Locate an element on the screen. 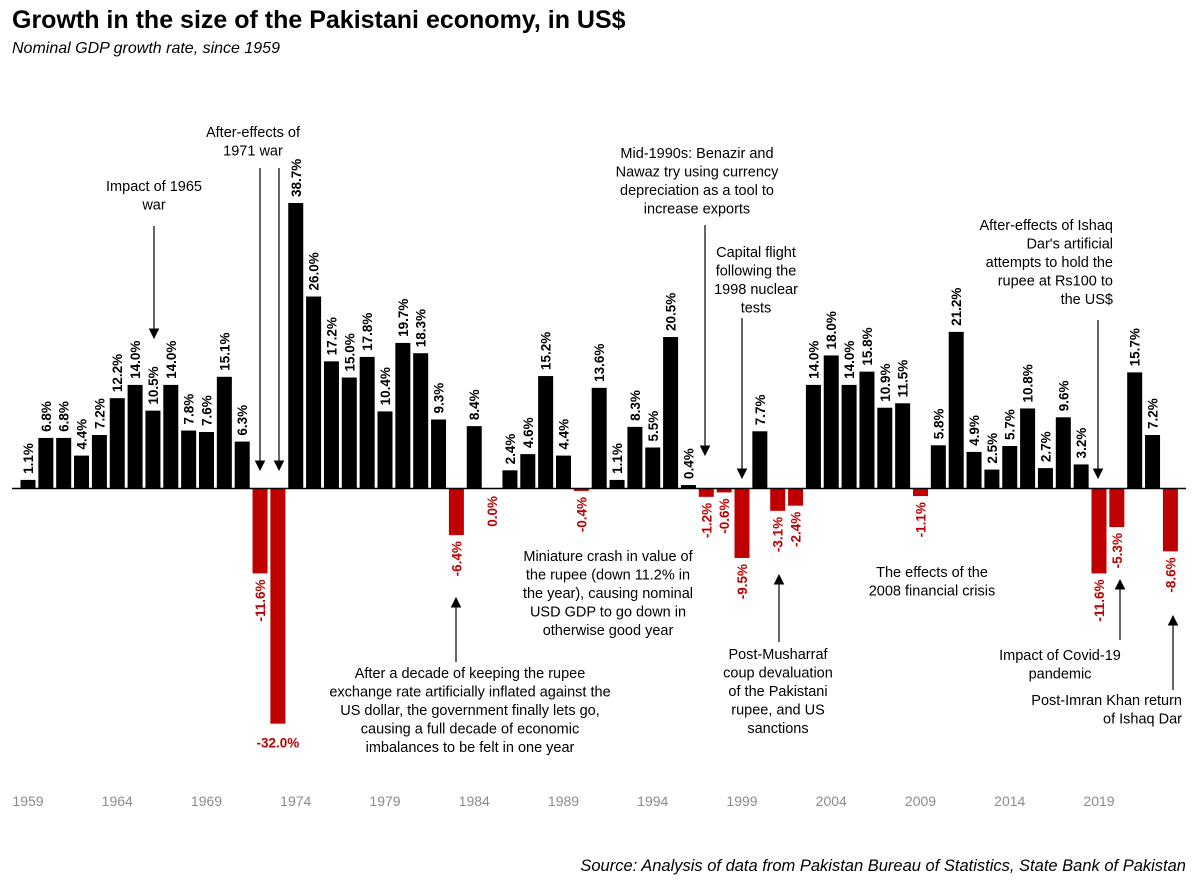 The image size is (1200, 885). bar-1978 is located at coordinates (367, 422).